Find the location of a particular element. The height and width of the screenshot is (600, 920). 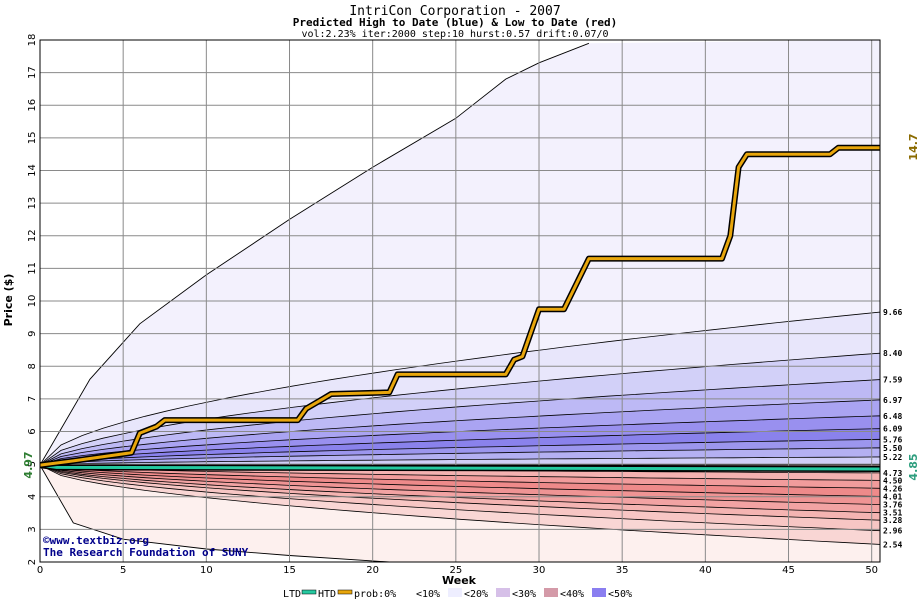

low-endpoint-label: 4.26 is located at coordinates (892, 488).